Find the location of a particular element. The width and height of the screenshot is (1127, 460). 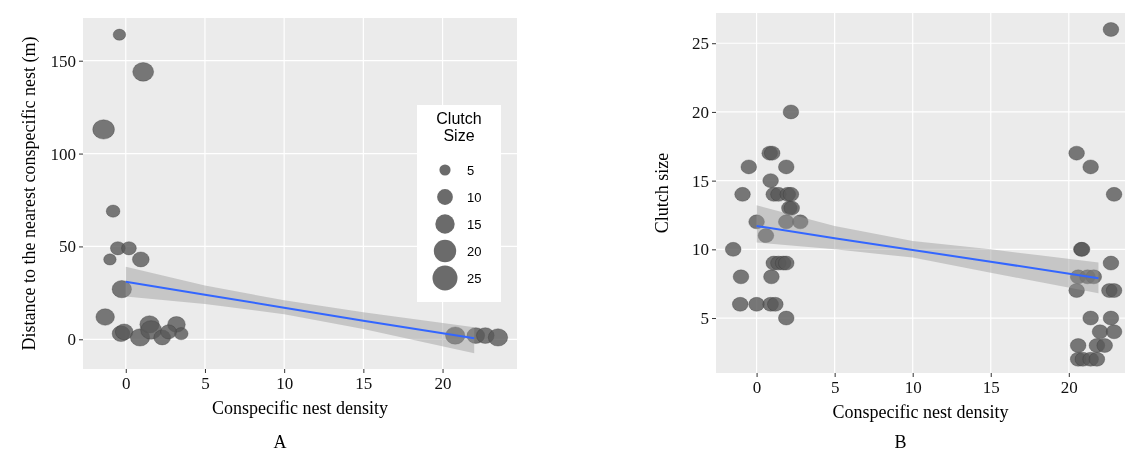

legend-label: 10 is located at coordinates (474, 197).